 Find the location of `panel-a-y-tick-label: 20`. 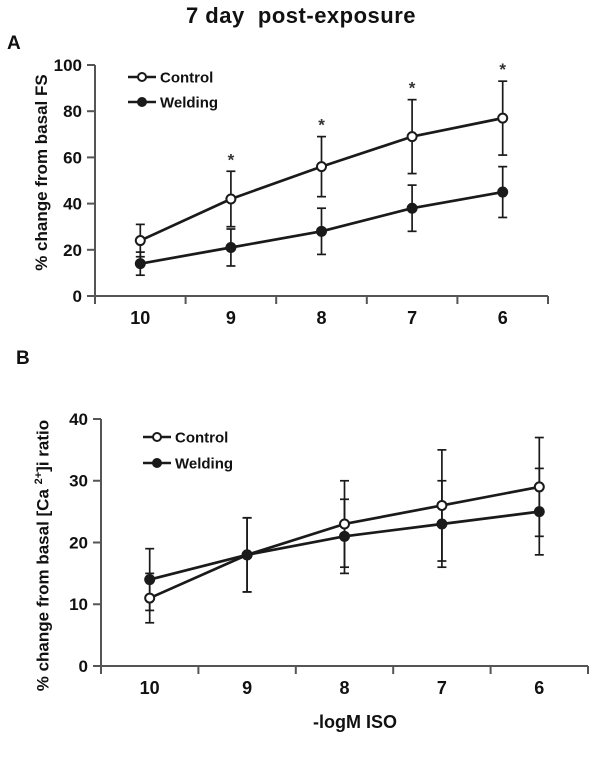

panel-a-y-tick-label: 20 is located at coordinates (72, 250).